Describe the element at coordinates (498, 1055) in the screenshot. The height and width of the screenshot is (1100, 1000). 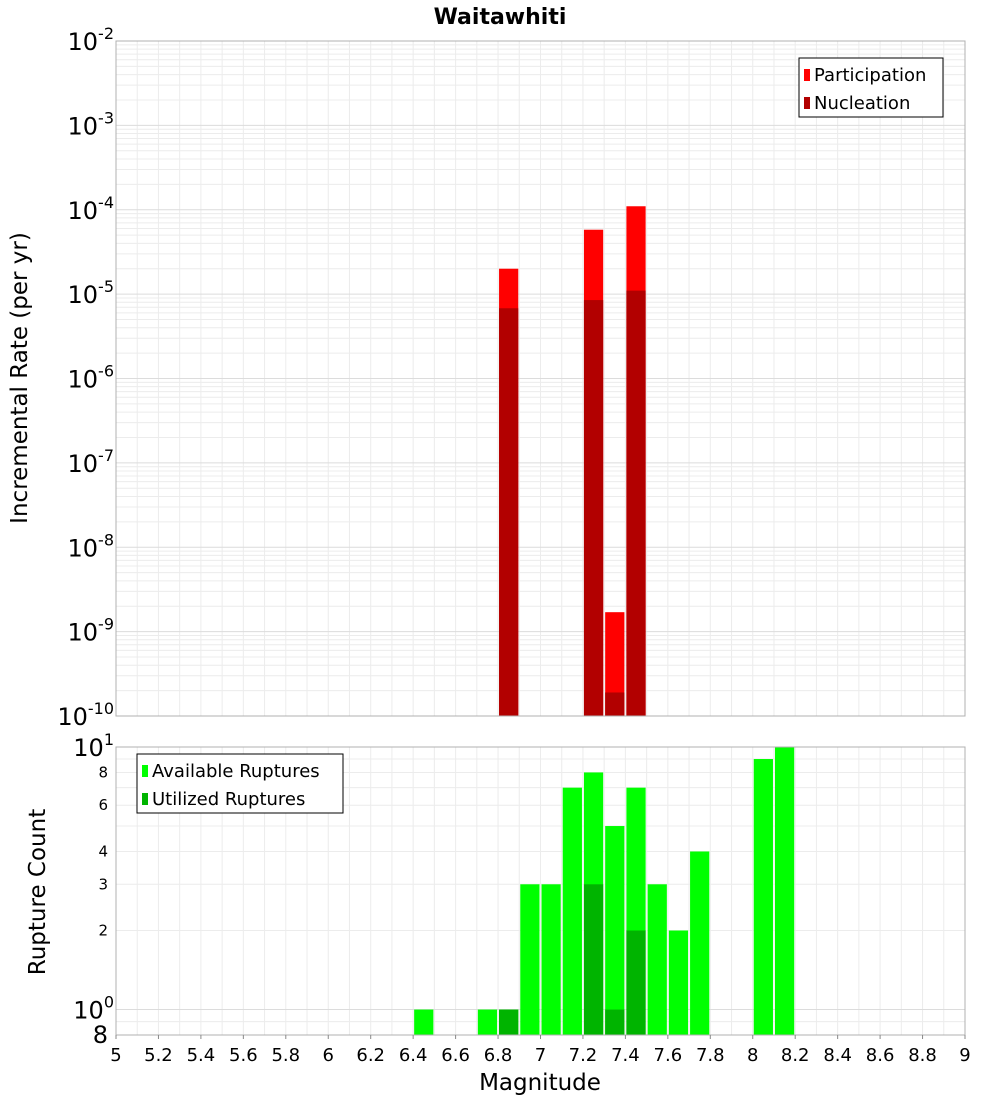
I see `x-tick-label-6-8: 6.8` at that location.